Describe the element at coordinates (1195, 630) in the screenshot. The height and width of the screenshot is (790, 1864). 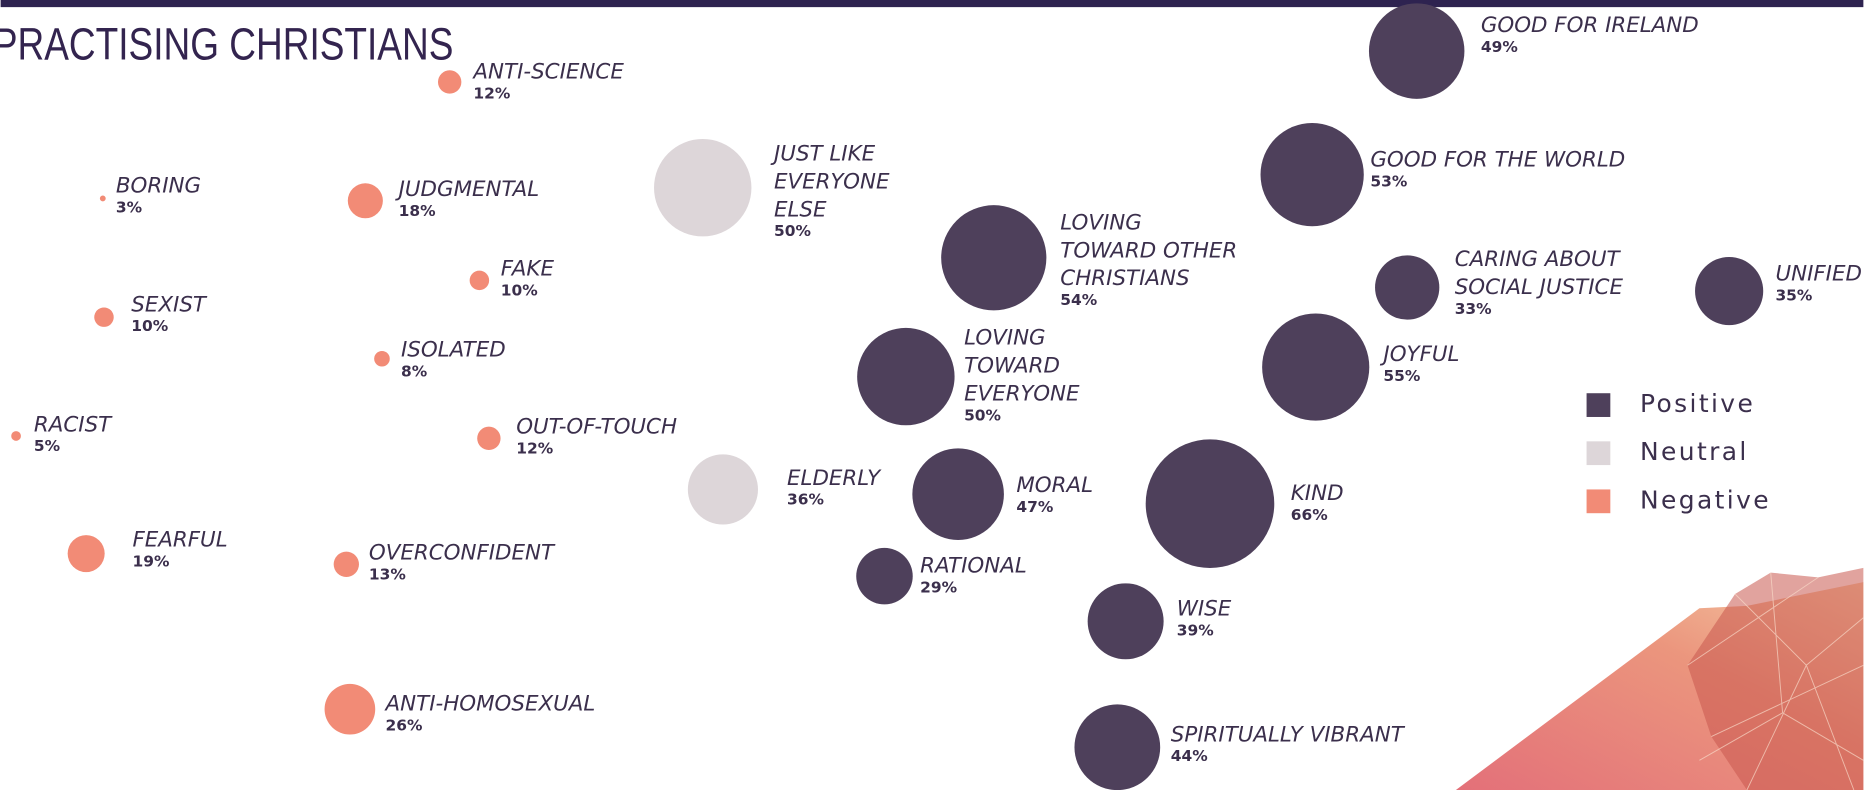
I see `value-label: 39%` at that location.